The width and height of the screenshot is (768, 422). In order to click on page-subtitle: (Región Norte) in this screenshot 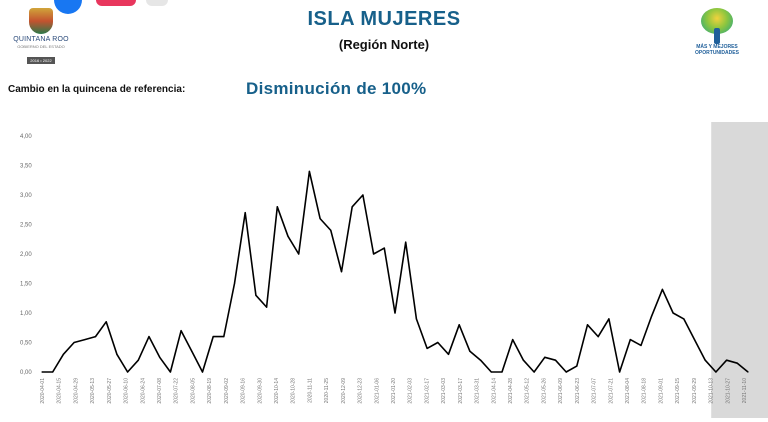, I will do `click(384, 44)`.